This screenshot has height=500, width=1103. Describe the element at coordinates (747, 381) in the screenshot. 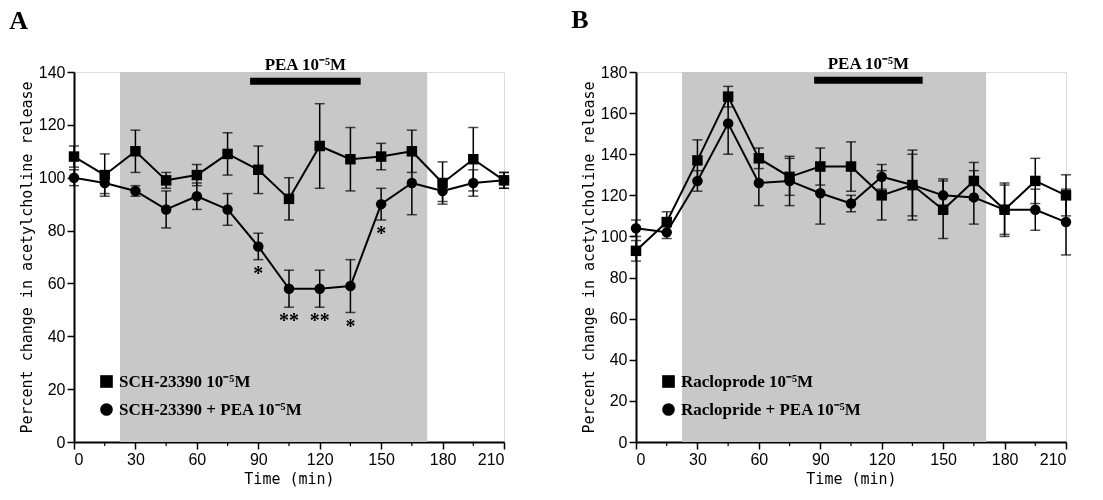

I see `legend-label: Racloprode 10⁻⁵M` at that location.